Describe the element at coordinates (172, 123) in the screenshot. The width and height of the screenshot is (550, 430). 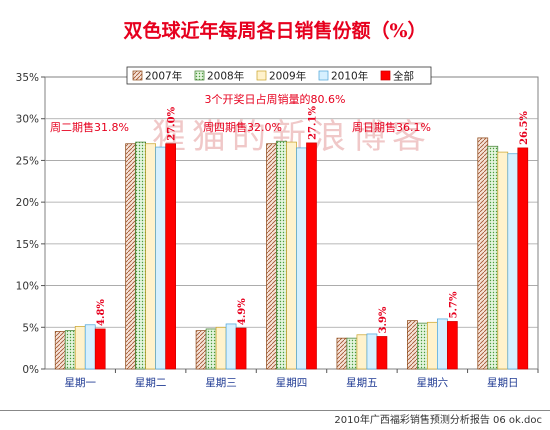
I see `value-label: 27.0%` at that location.